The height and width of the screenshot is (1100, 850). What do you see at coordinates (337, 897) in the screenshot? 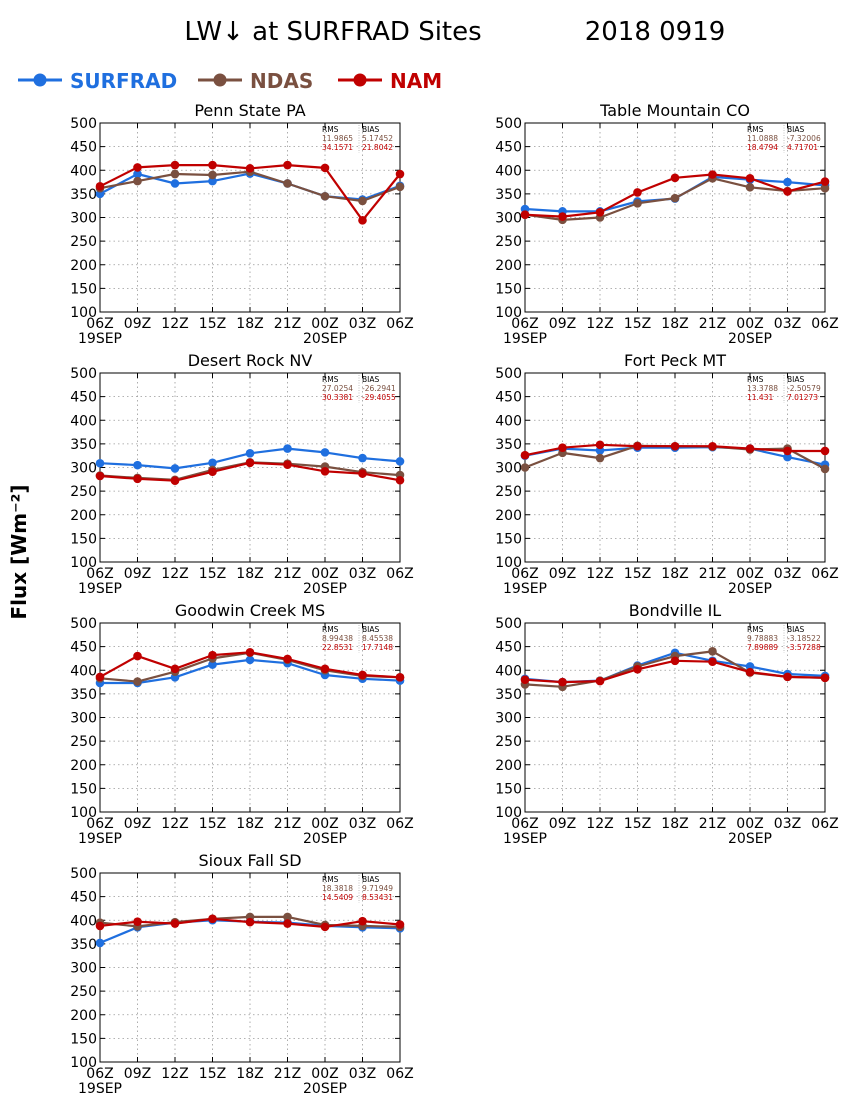
I see `stats-rms-value: 14.5409` at bounding box center [337, 897].